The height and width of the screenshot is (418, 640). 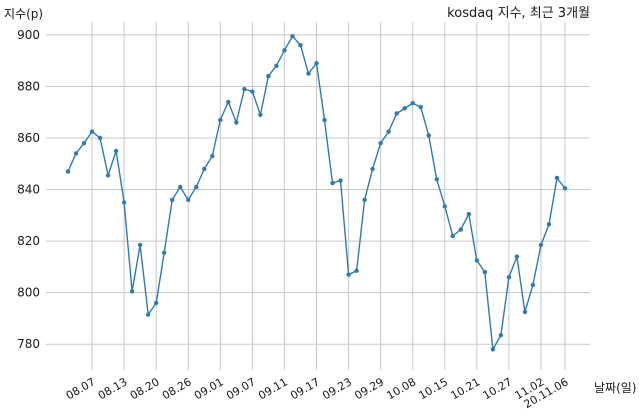 What do you see at coordinates (433, 388) in the screenshot?
I see `x-tick-label: 10.15` at bounding box center [433, 388].